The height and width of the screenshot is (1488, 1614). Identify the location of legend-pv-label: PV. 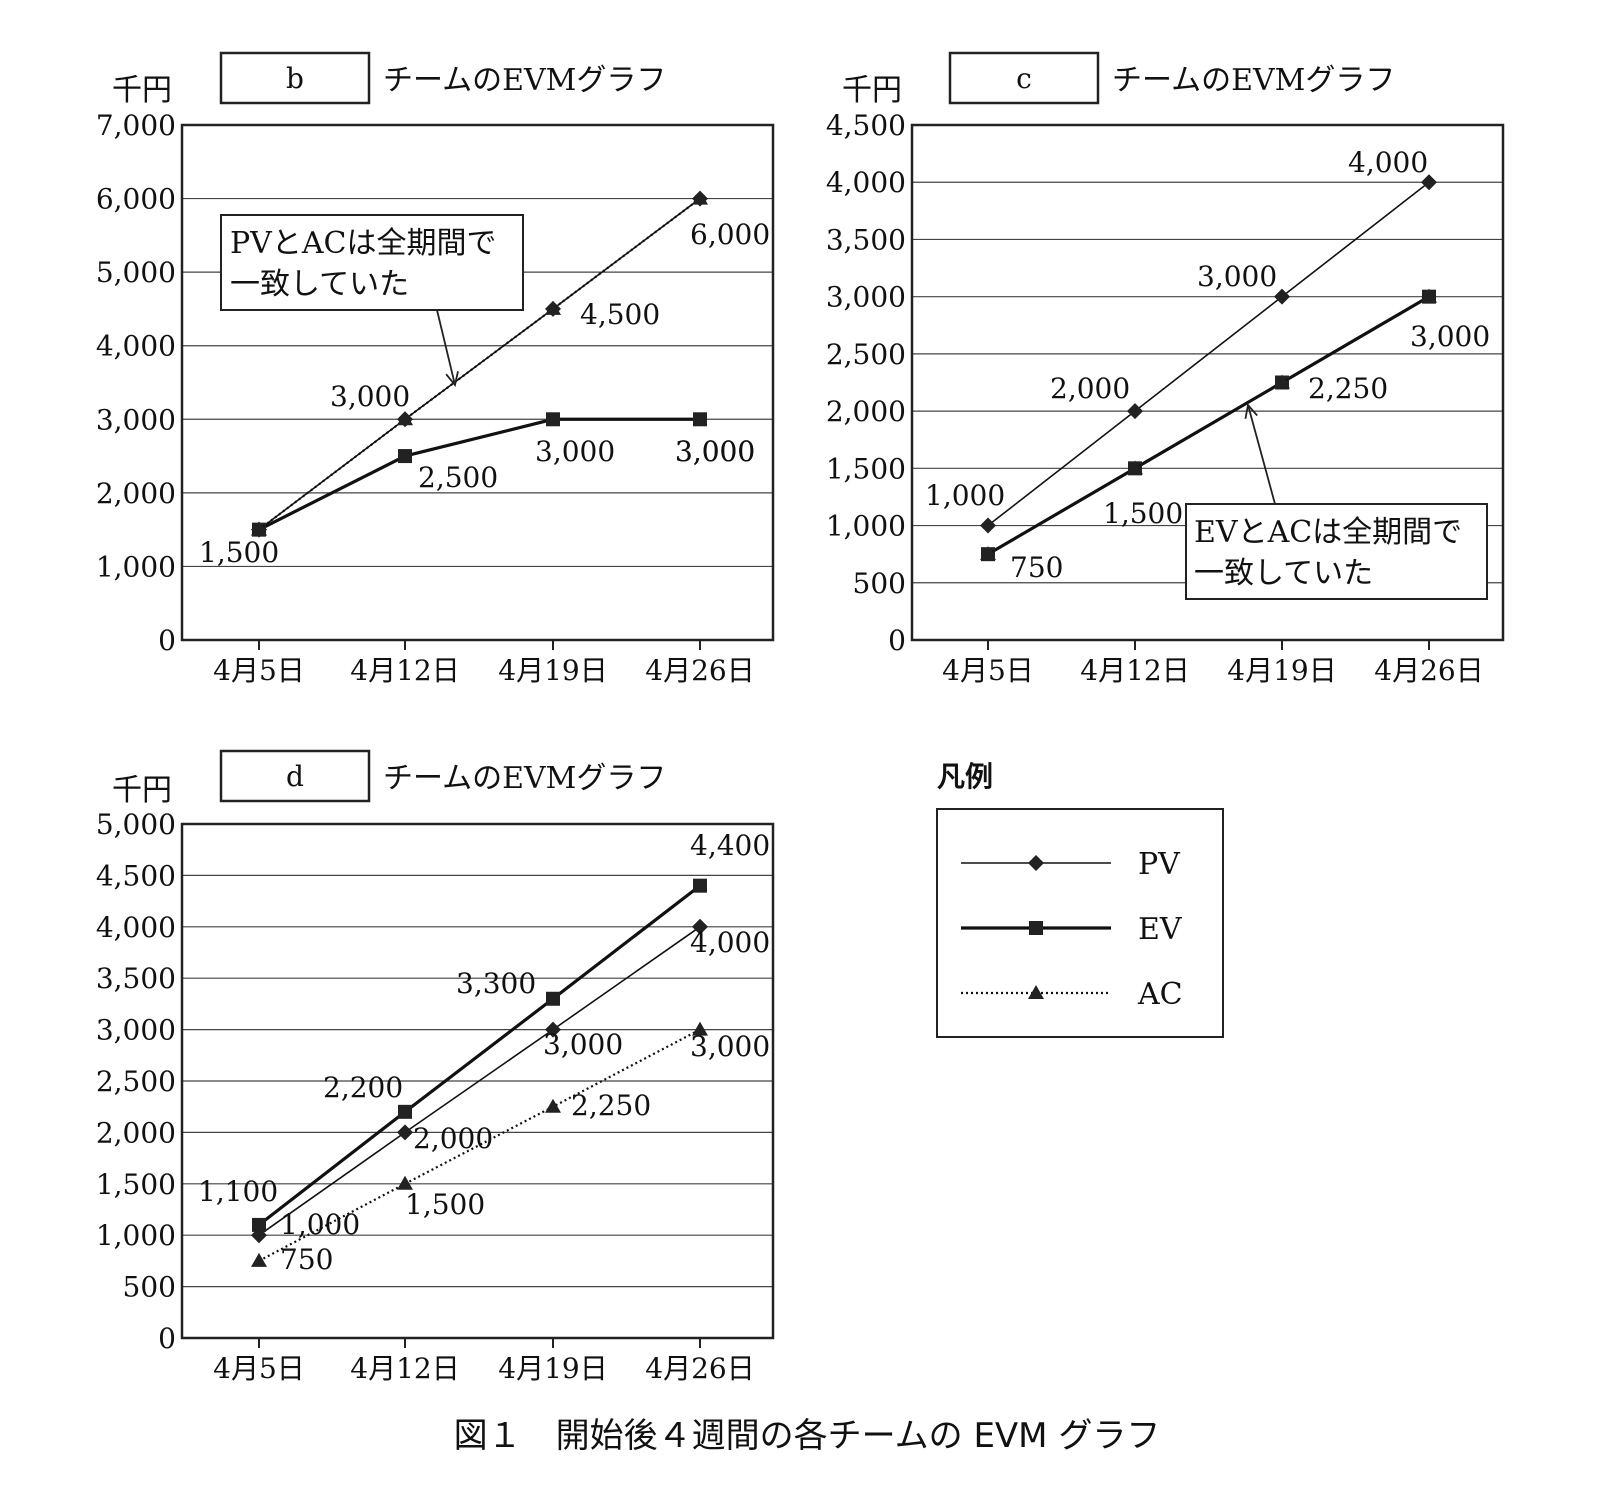
(1159, 864).